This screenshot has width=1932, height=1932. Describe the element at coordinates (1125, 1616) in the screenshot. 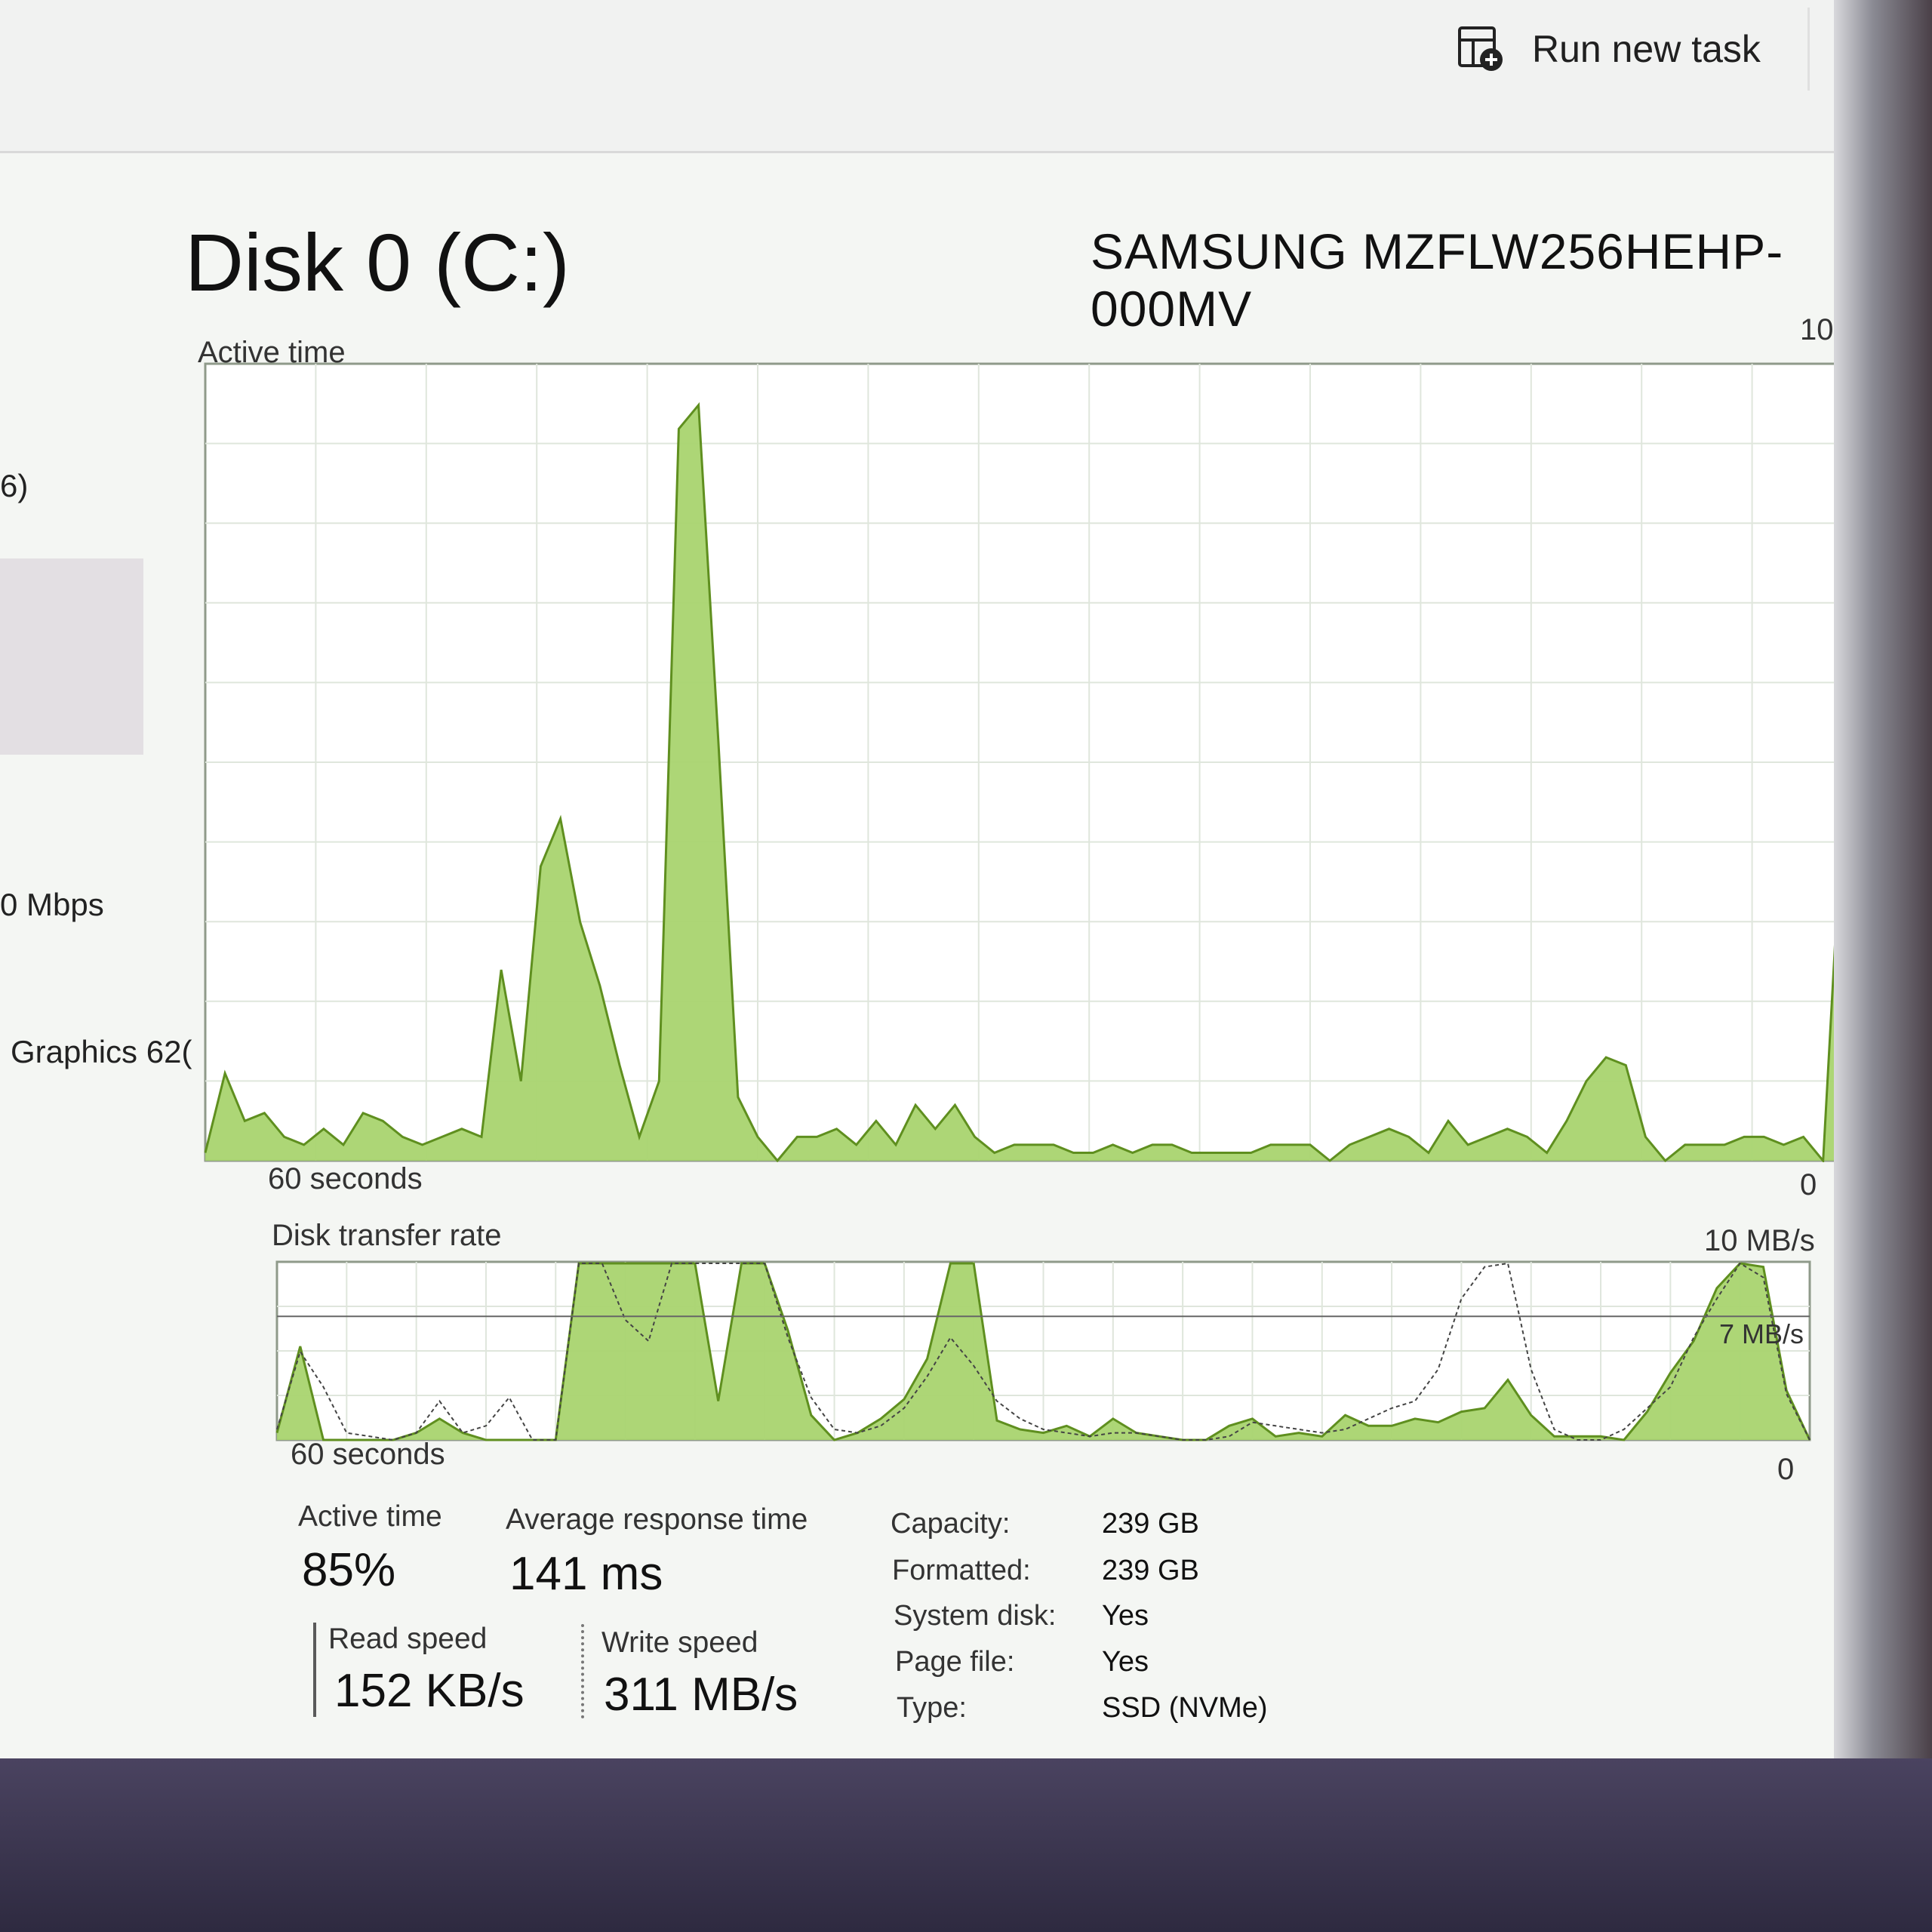

I see `system-disk-value: Yes` at that location.